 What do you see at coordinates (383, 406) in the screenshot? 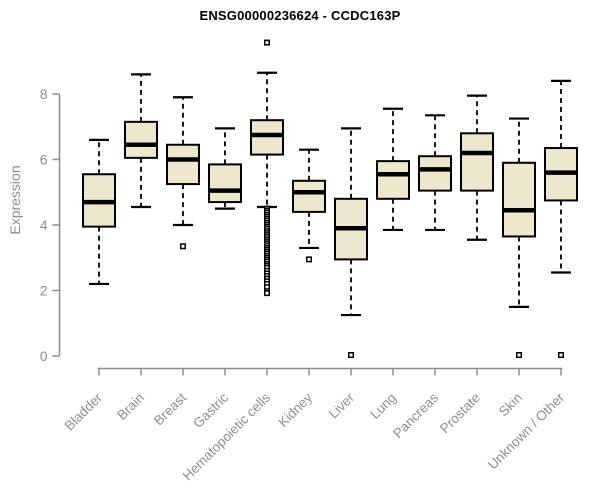
I see `x-tick-label: Lung` at bounding box center [383, 406].